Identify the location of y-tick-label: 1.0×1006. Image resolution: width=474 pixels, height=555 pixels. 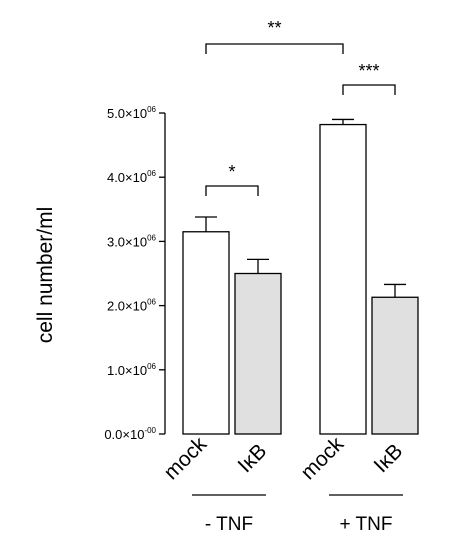
(132, 370).